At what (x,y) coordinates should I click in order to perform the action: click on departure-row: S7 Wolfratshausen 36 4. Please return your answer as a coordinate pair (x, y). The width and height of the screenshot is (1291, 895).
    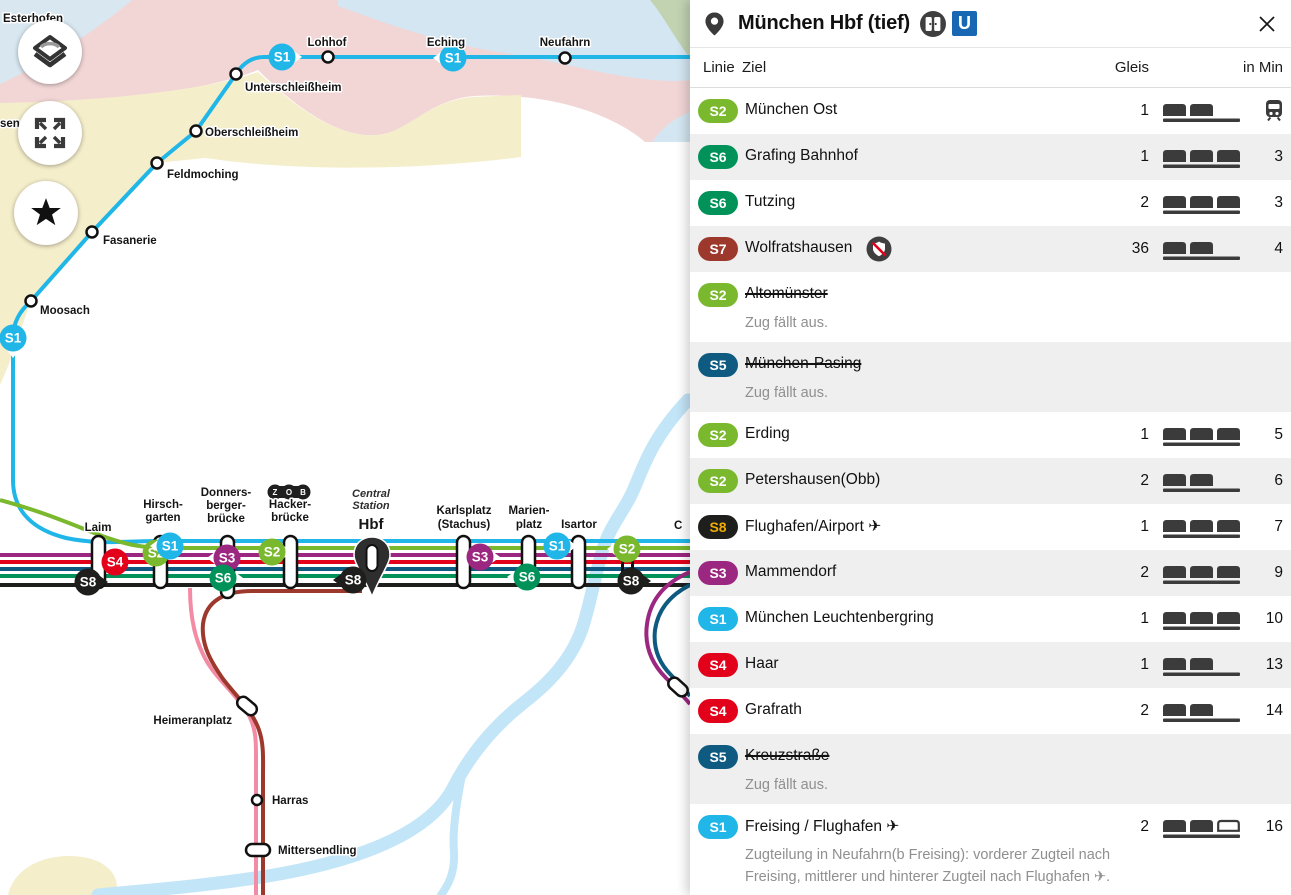
    Looking at the image, I should click on (990, 249).